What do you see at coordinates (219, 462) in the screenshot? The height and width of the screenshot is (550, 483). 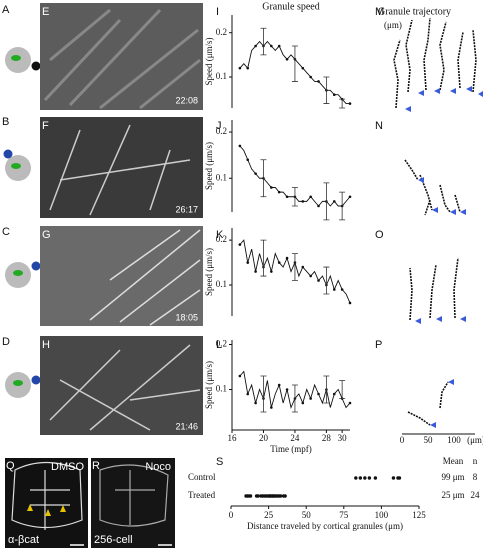 I see `panel-label: S` at bounding box center [219, 462].